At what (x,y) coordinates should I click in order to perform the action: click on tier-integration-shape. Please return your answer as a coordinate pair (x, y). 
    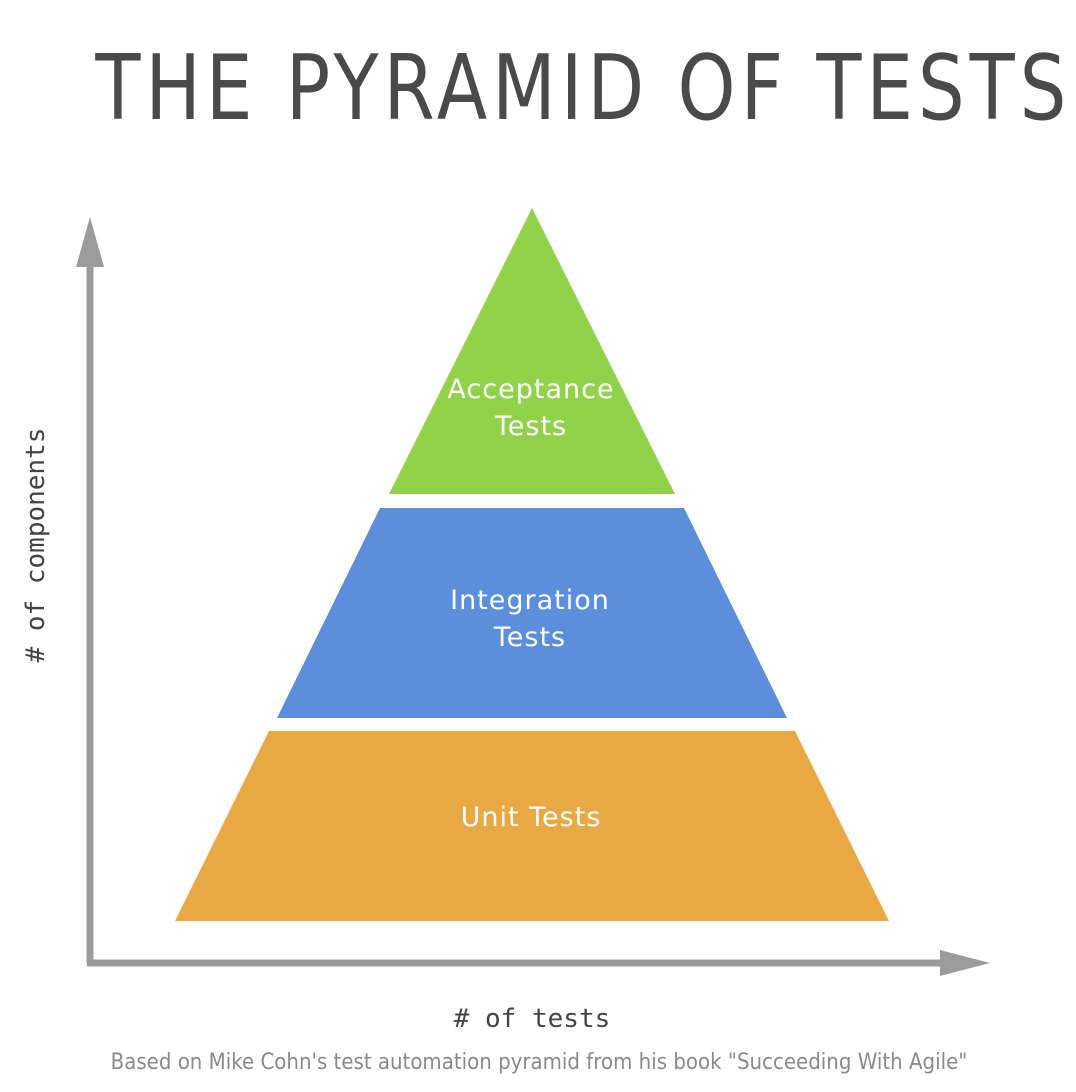
    Looking at the image, I should click on (532, 613).